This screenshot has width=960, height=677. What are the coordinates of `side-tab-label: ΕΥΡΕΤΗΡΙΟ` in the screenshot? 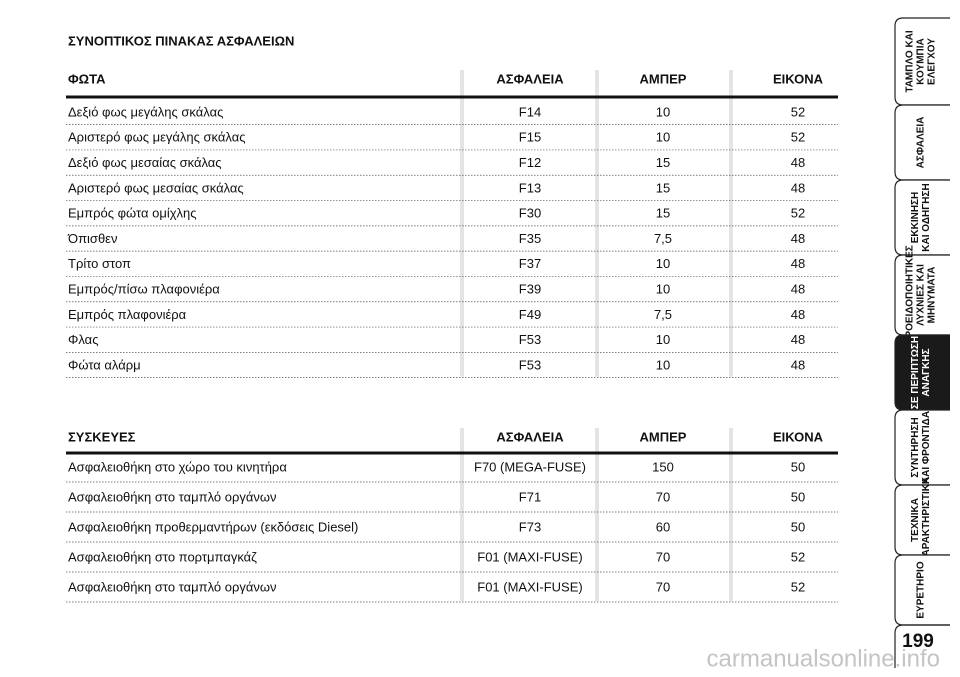 It's located at (921, 589).